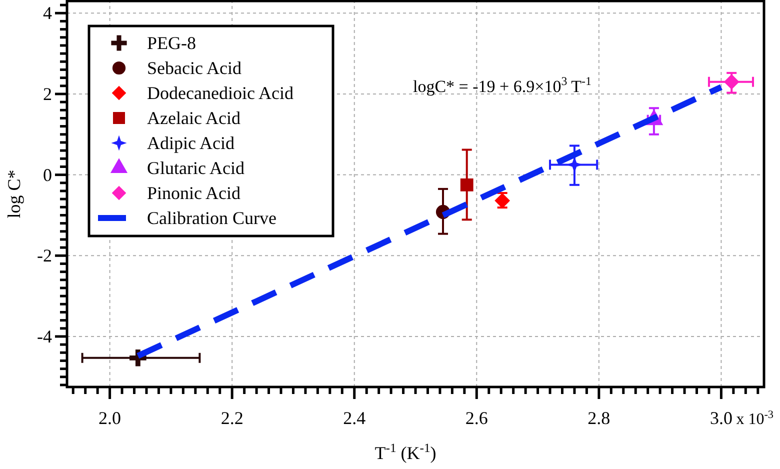  Describe the element at coordinates (755, 418) in the screenshot. I see `text: x 10$^{-3}$` at that location.